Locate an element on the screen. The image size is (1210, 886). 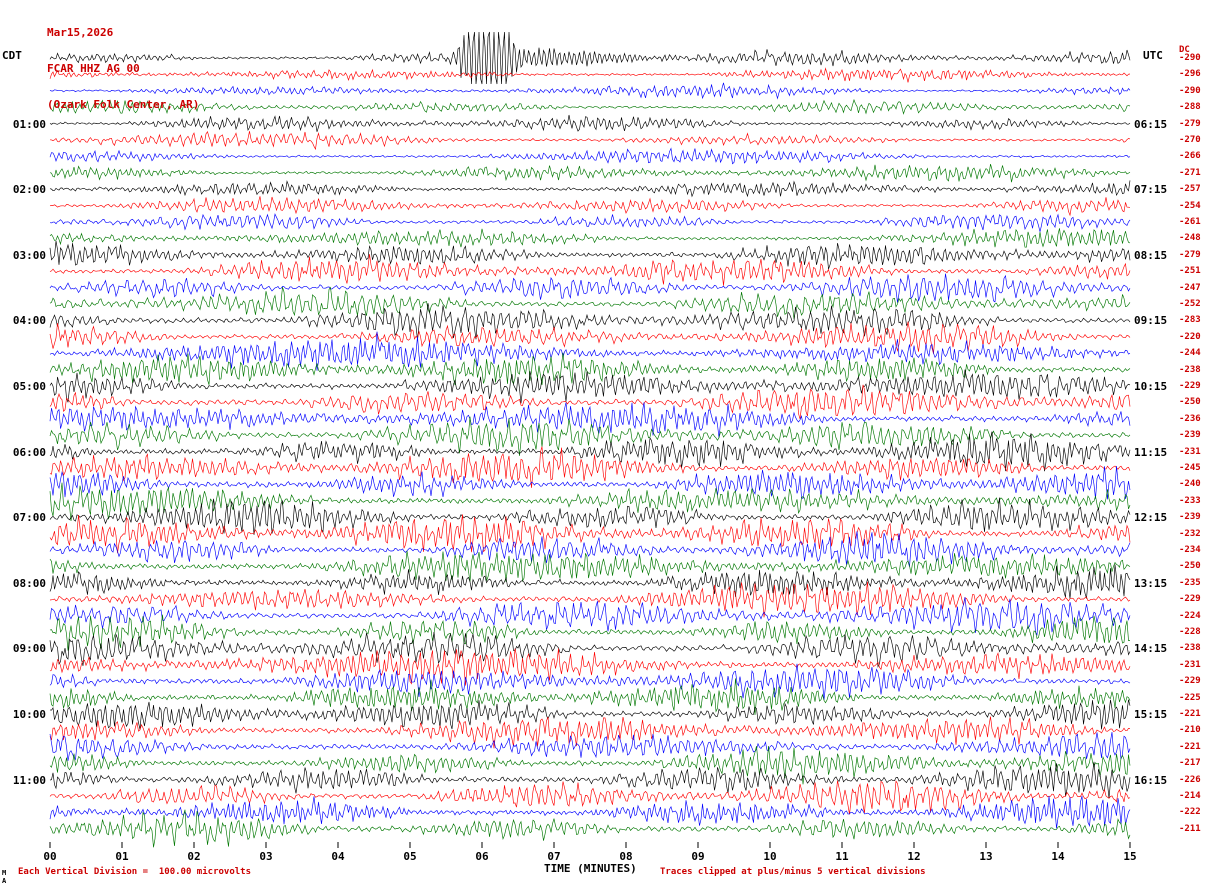
x-tick-label: 00 is located at coordinates (50, 856).